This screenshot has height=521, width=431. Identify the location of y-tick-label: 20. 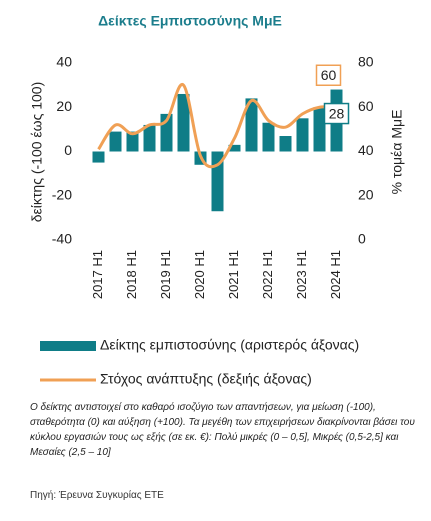
(64, 106).